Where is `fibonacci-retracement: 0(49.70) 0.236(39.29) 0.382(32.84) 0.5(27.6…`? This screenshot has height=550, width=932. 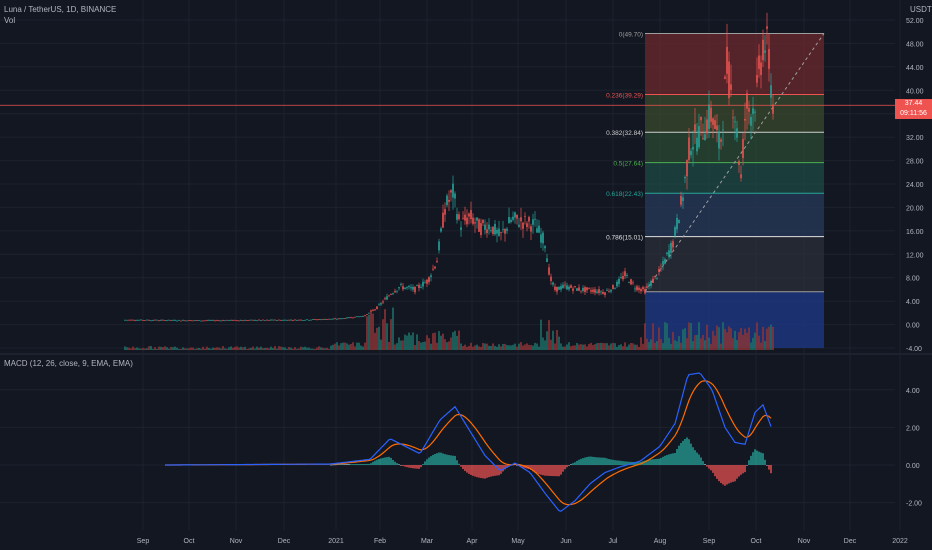 fibonacci-retracement: 0(49.70) 0.236(39.29) 0.382(32.84) 0.5(27.6… is located at coordinates (715, 189).